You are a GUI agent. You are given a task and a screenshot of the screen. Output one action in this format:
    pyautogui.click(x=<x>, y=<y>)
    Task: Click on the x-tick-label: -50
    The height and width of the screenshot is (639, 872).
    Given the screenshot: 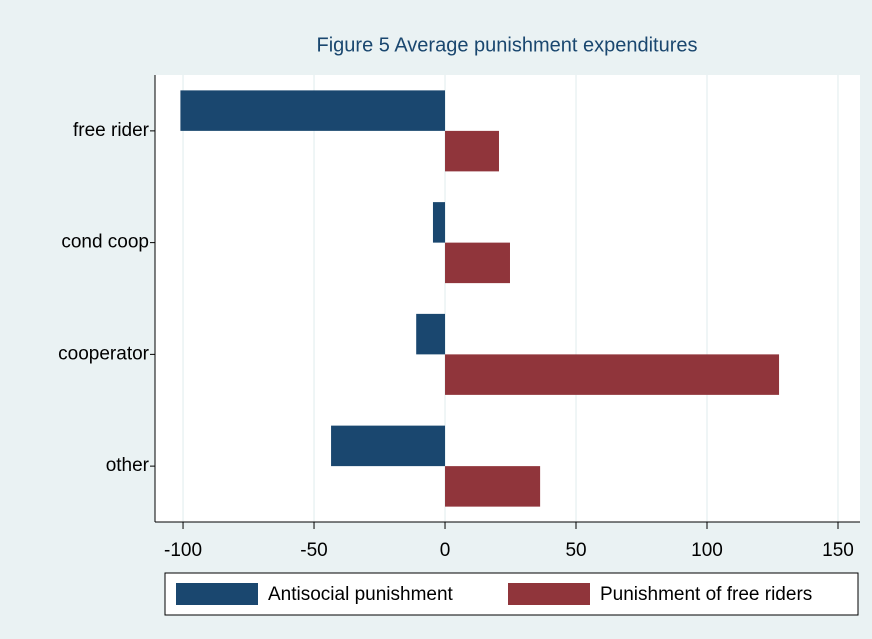 What is the action you would take?
    pyautogui.click(x=313, y=550)
    